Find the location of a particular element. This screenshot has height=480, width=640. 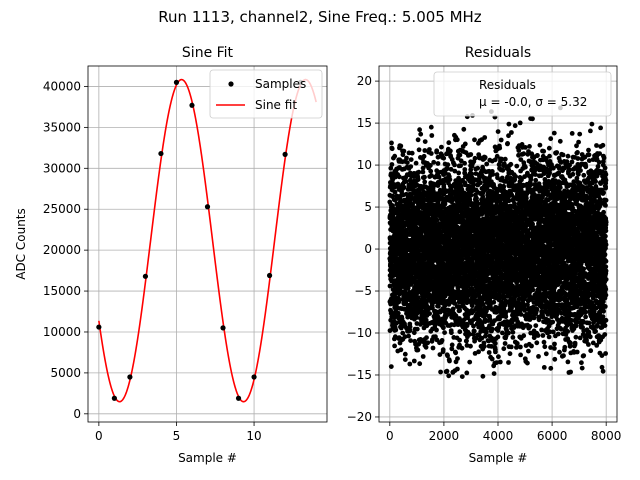

residuals-xticks: 0 2000 4000 6000 8000 is located at coordinates (503, 432).